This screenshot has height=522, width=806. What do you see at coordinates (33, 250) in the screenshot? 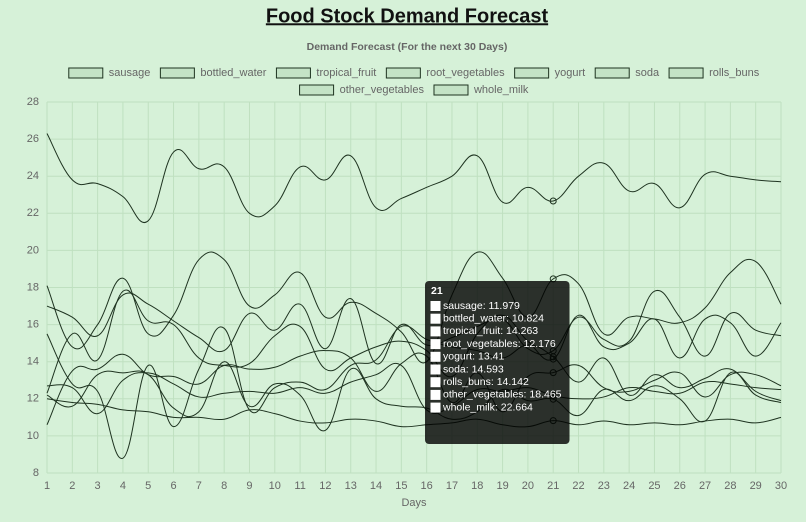
I see `y-tick-label: 20` at bounding box center [33, 250].